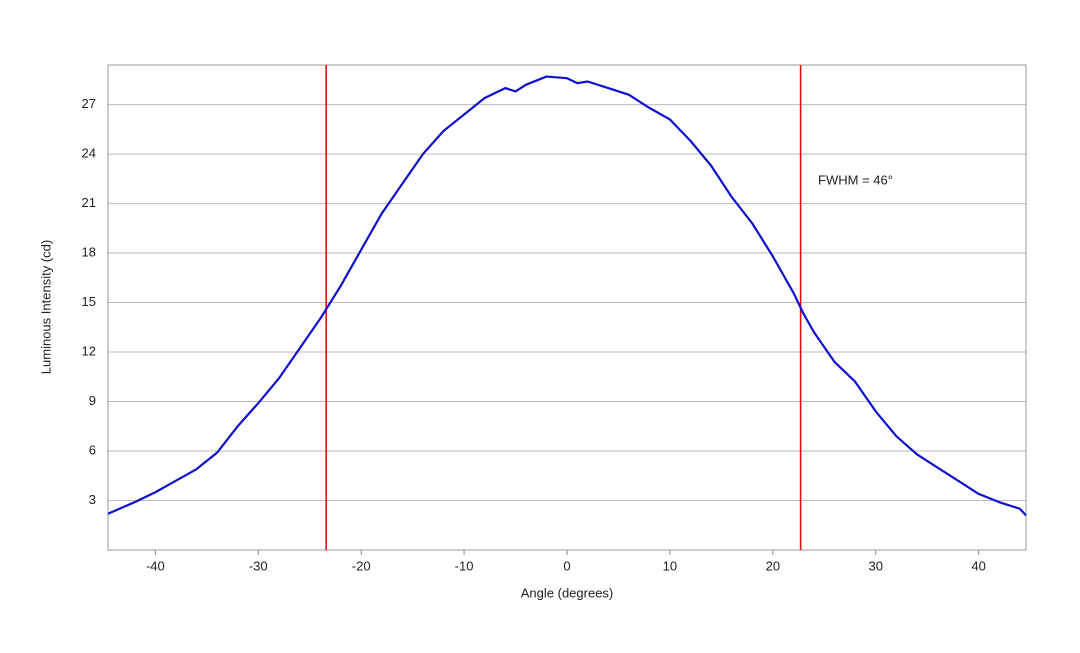  I want to click on x-tick-label: 20, so click(773, 565).